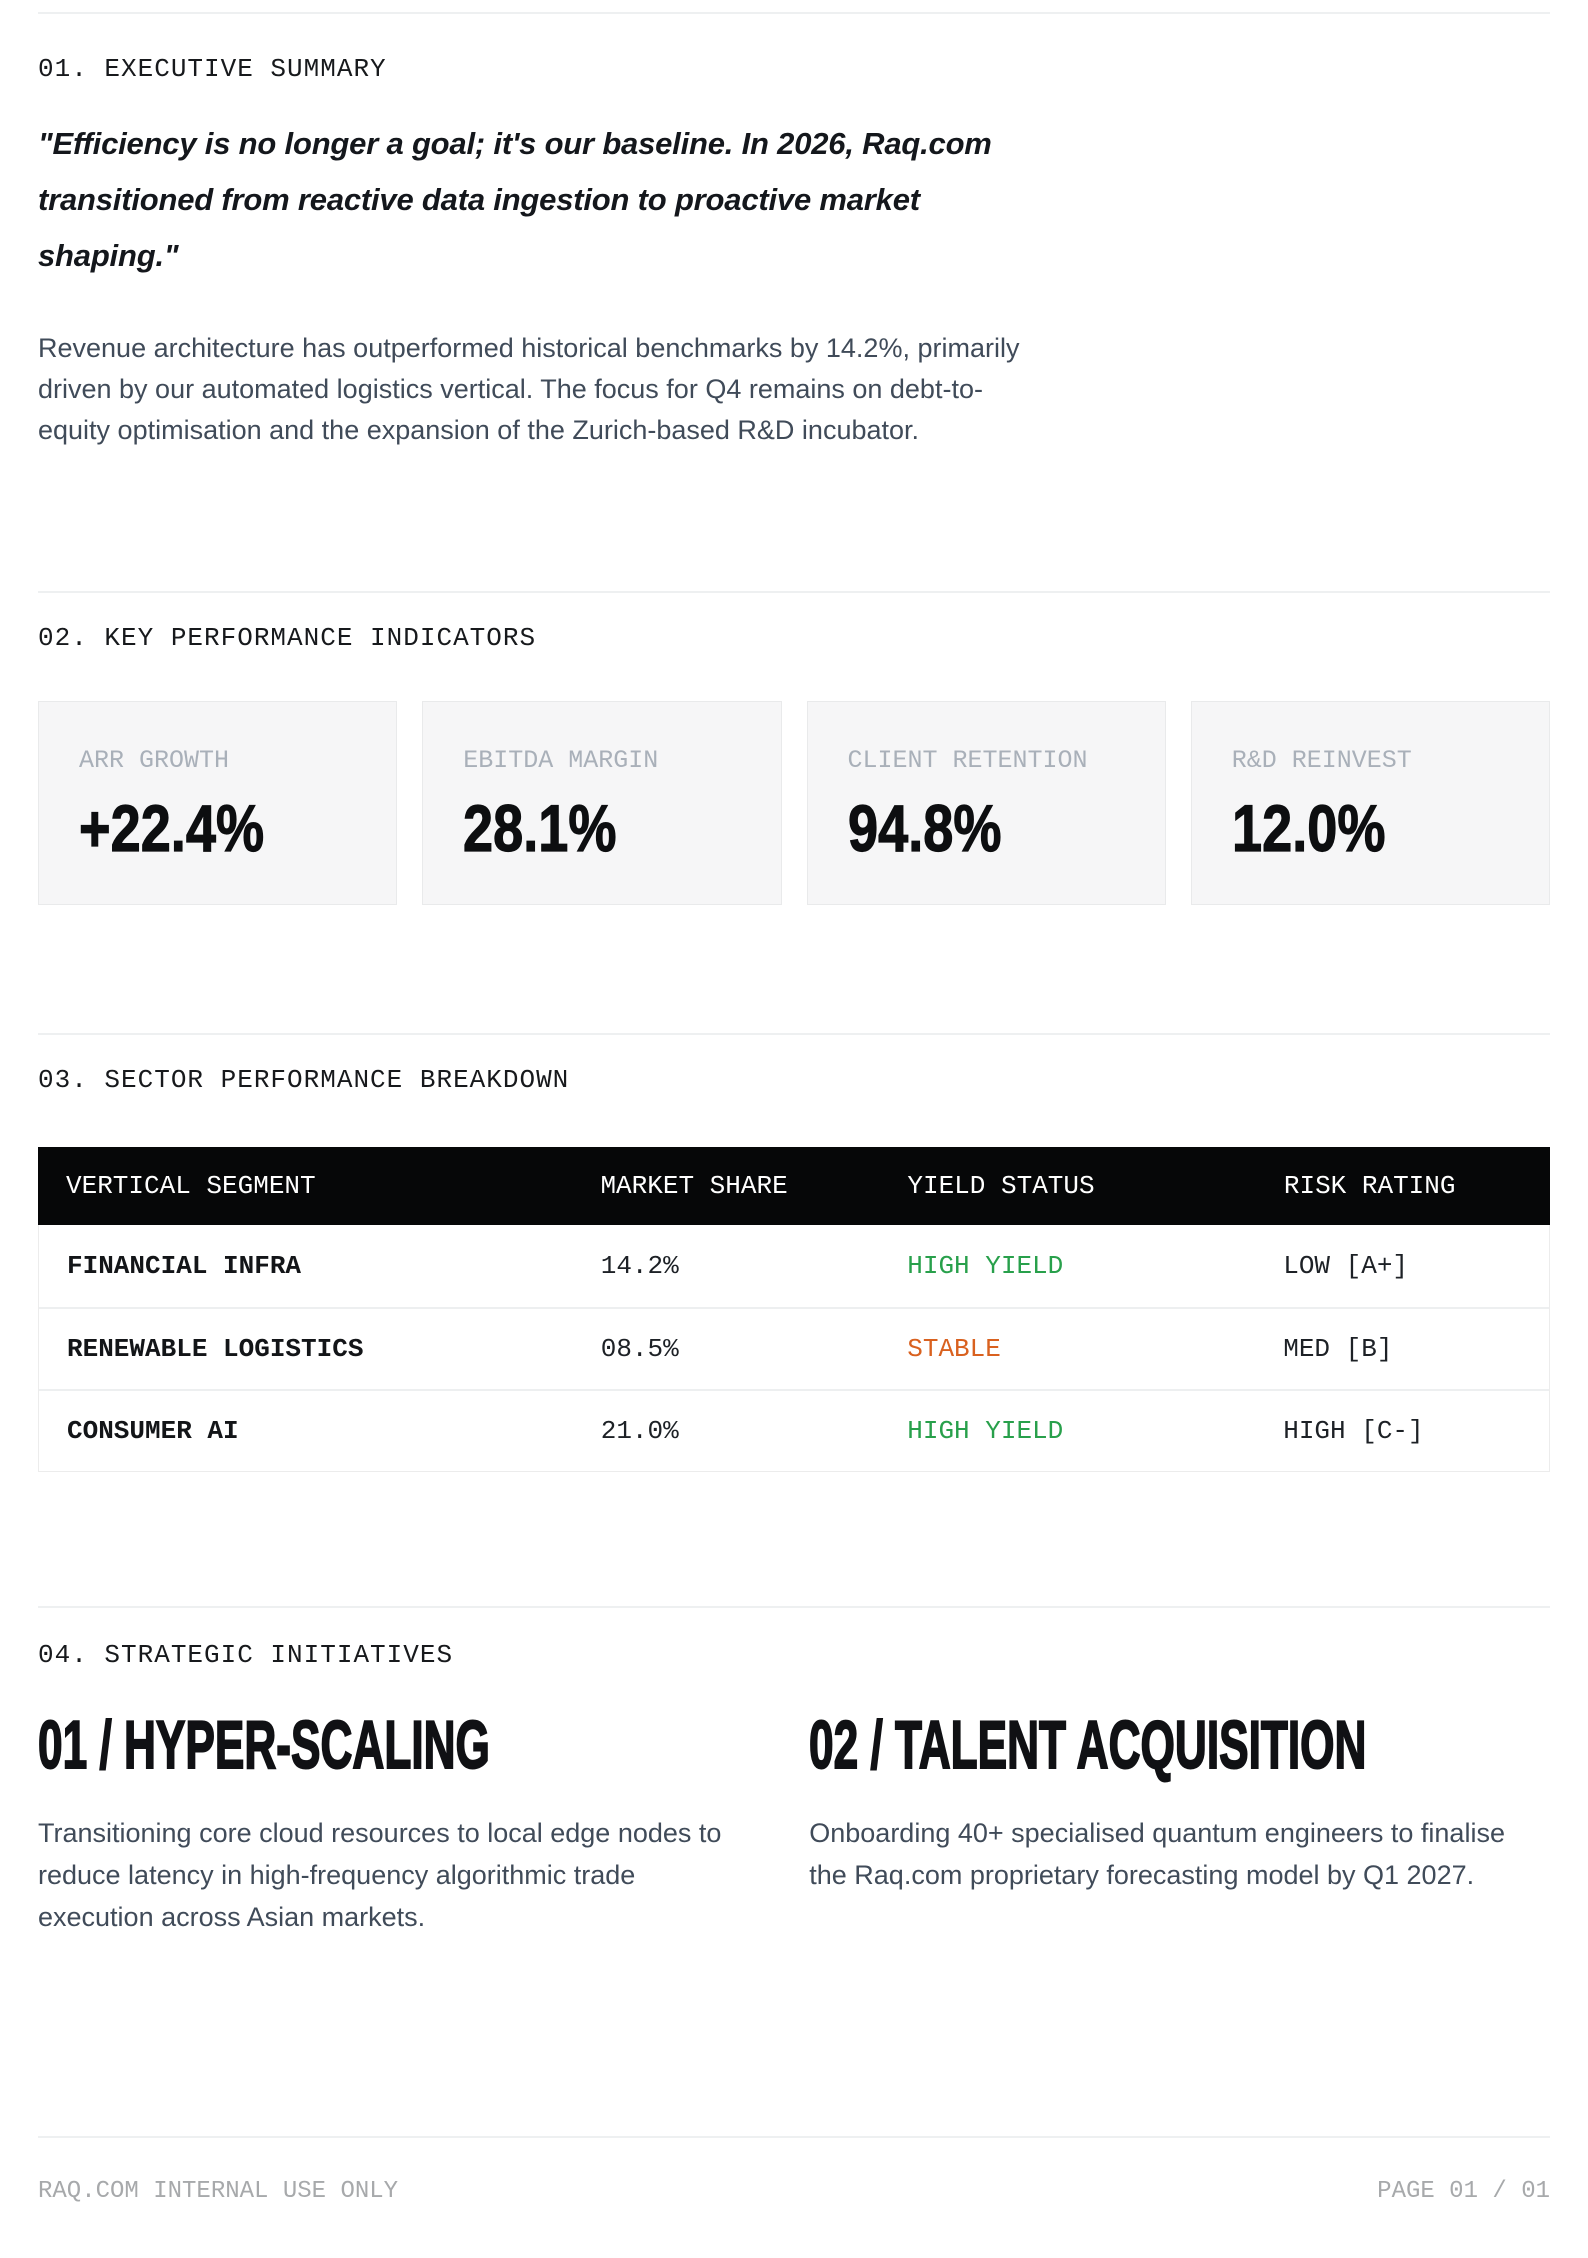 The width and height of the screenshot is (1588, 2258). Describe the element at coordinates (639, 1349) in the screenshot. I see `cell-market-share: 08.5%` at that location.